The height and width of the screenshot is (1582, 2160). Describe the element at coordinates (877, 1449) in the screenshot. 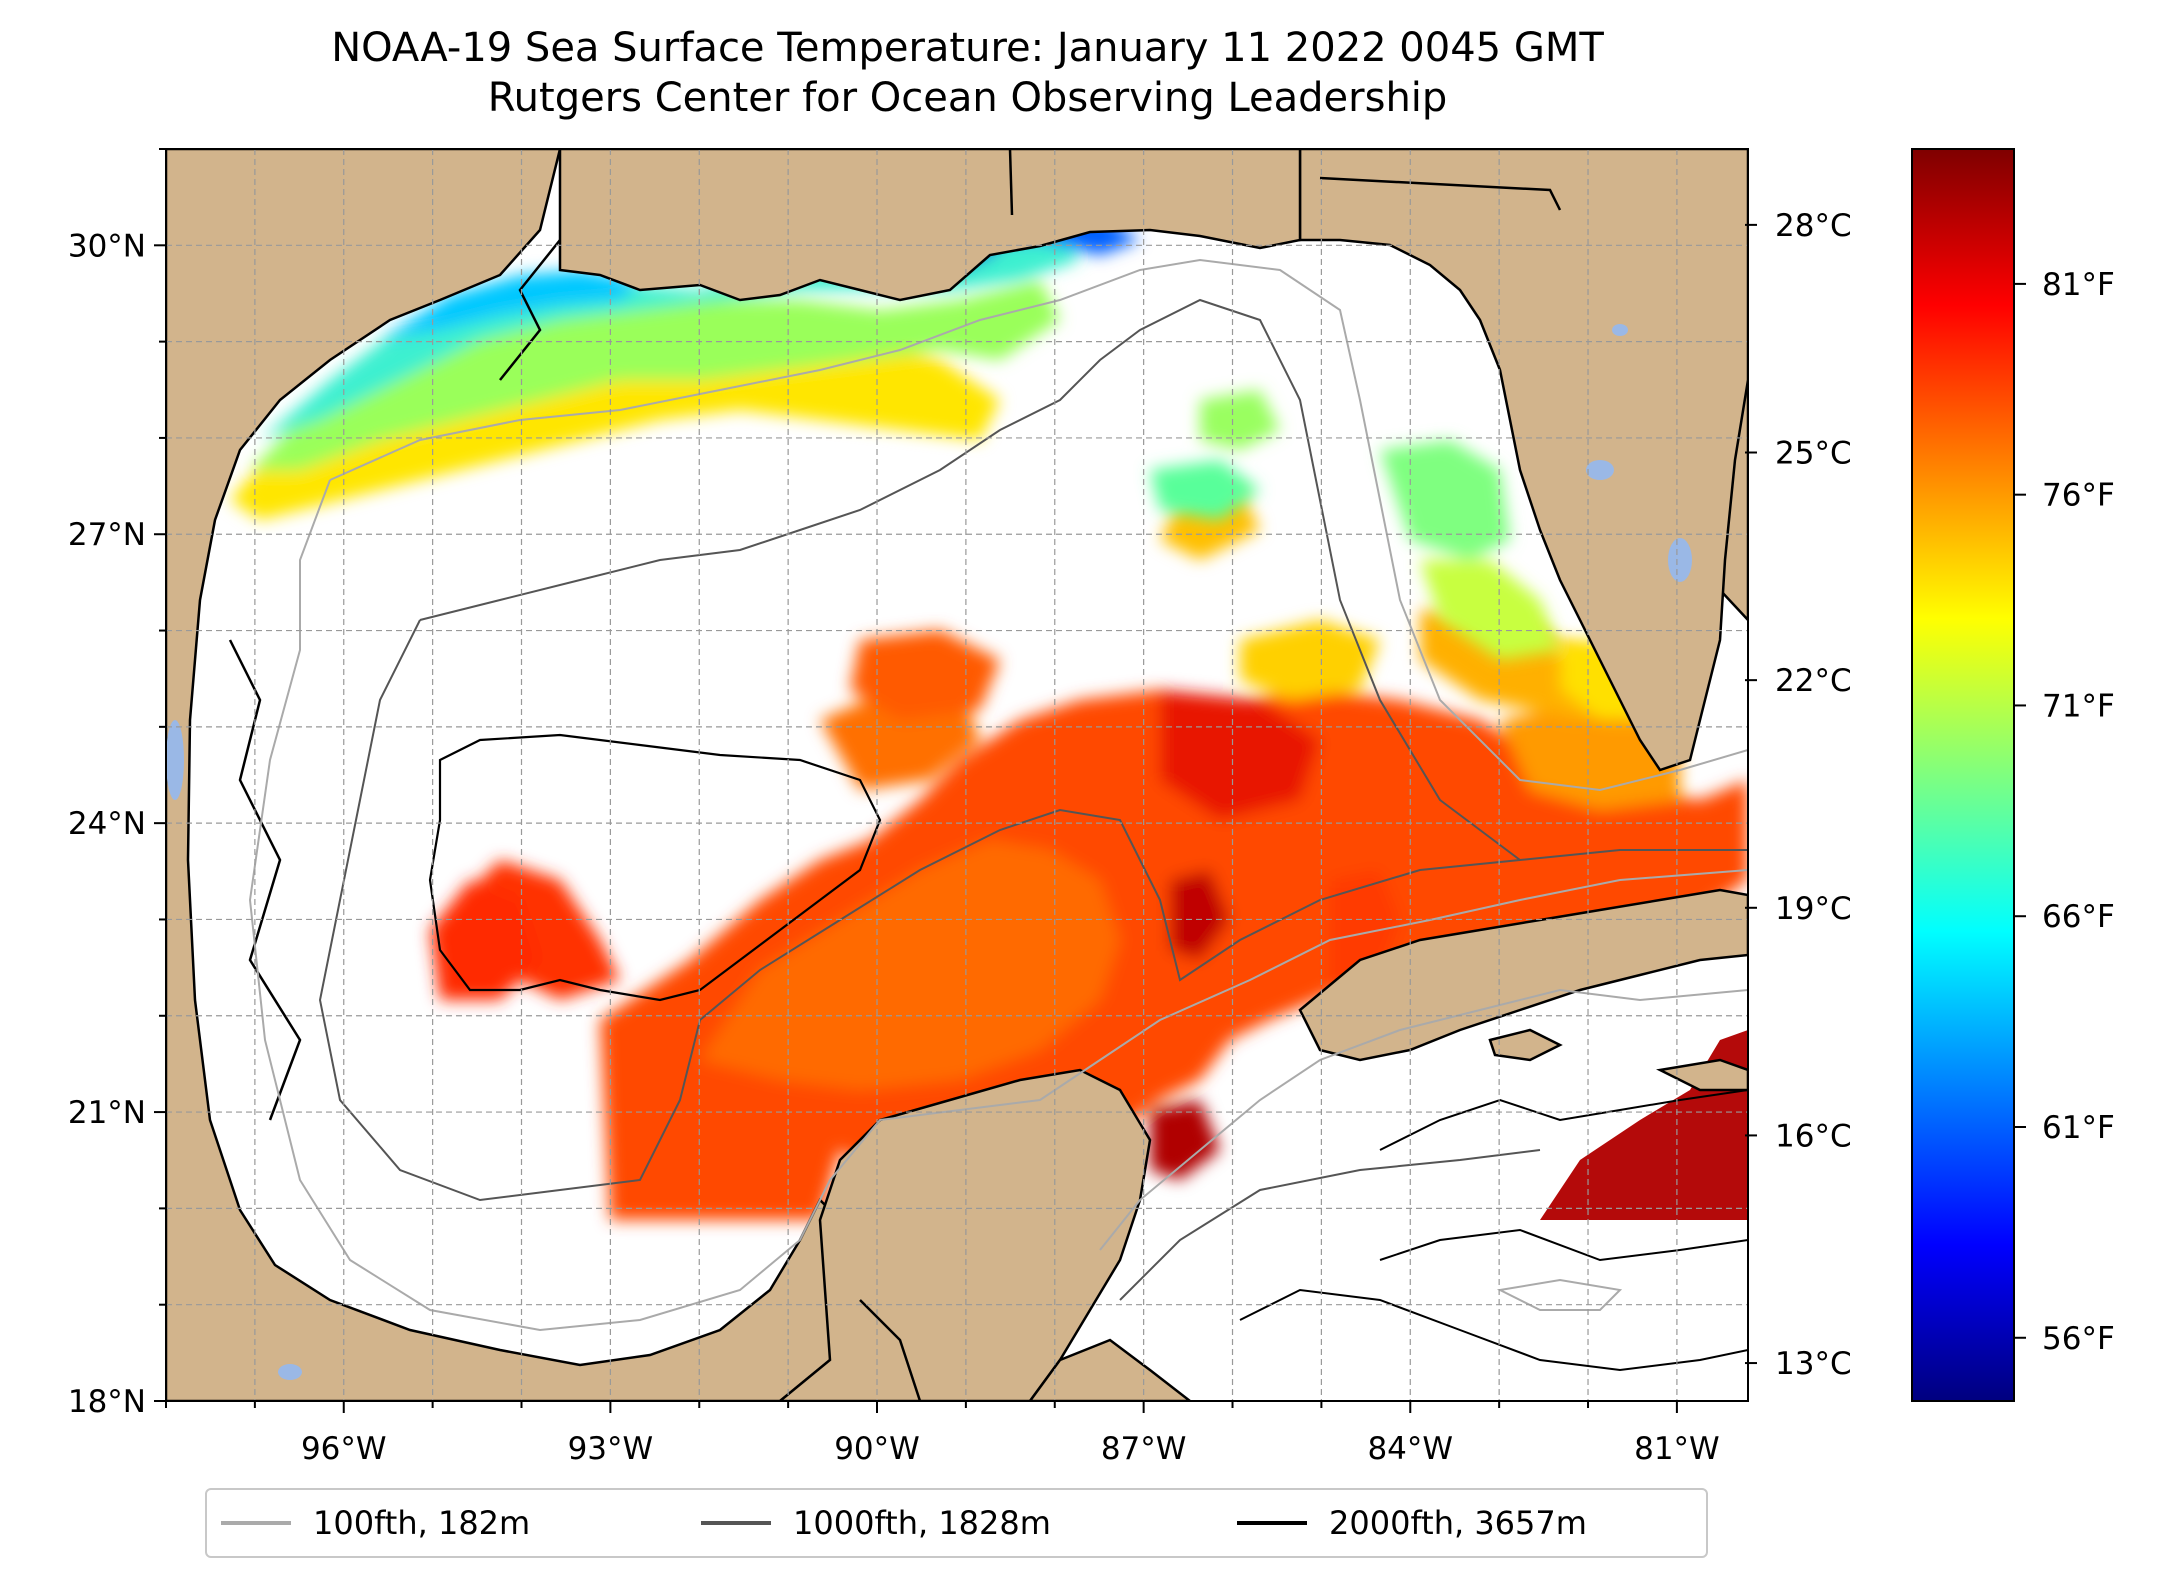

I see `lon-tick-label: 90°W` at that location.